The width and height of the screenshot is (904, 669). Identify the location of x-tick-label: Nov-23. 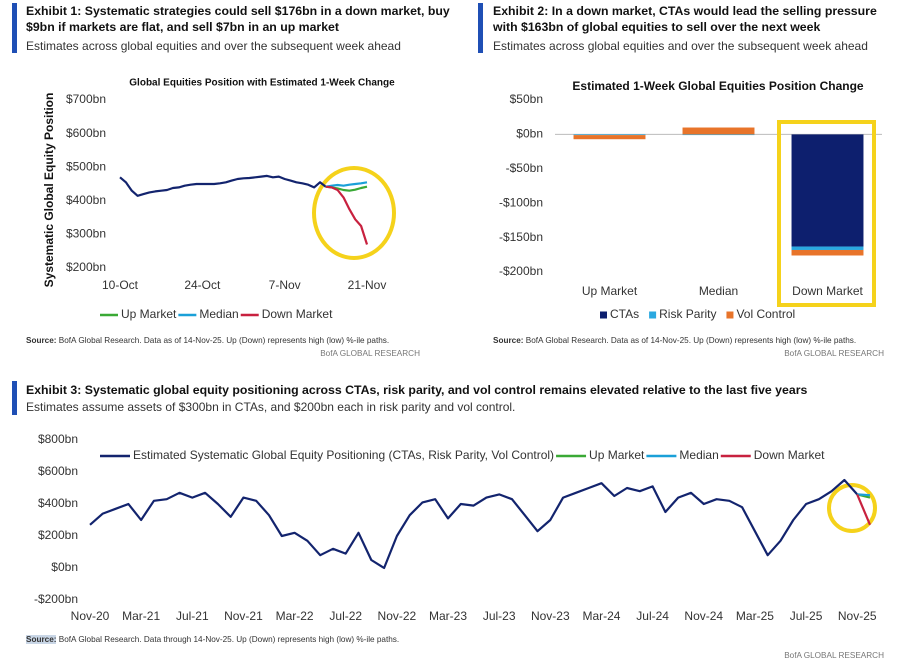
(550, 616).